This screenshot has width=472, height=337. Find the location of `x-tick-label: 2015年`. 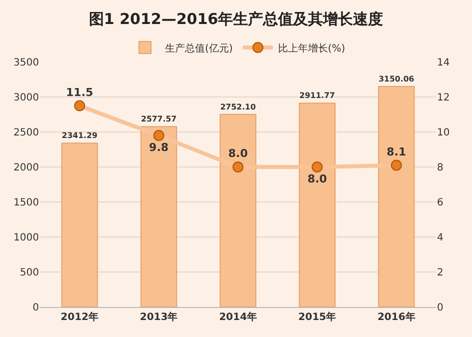

x-tick-label: 2015年 is located at coordinates (317, 317).